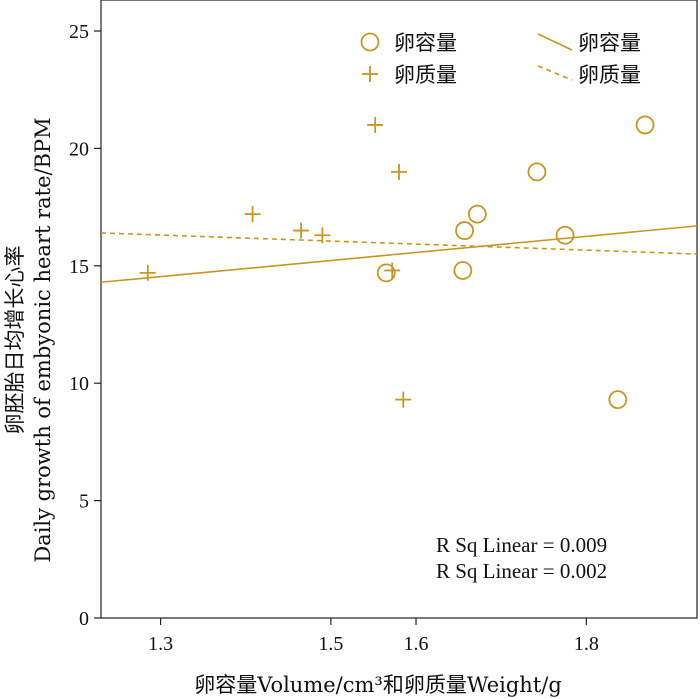 The width and height of the screenshot is (700, 699). Describe the element at coordinates (425, 43) in the screenshot. I see `legend-circle-label: 卵容量` at that location.